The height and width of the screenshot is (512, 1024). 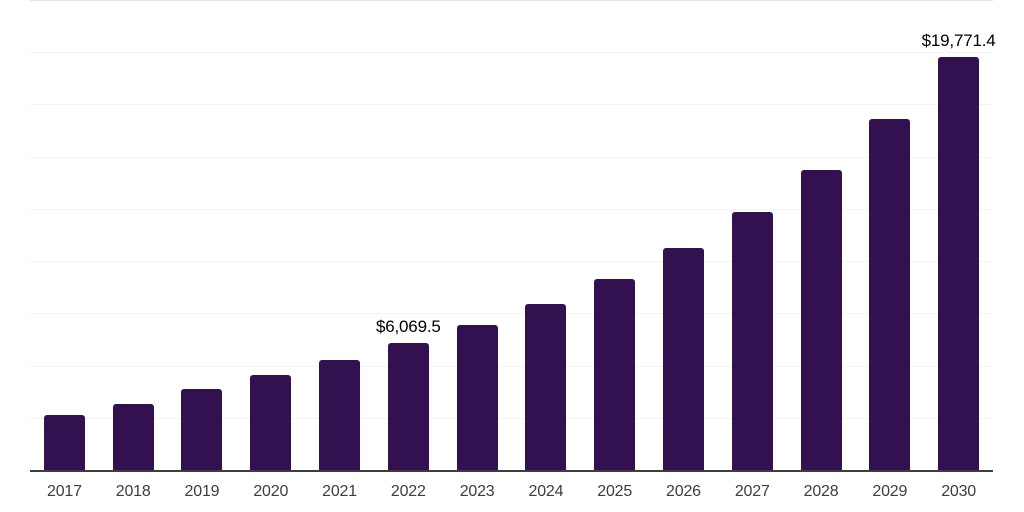 What do you see at coordinates (271, 491) in the screenshot?
I see `x-axis-label-2020: 2020` at bounding box center [271, 491].